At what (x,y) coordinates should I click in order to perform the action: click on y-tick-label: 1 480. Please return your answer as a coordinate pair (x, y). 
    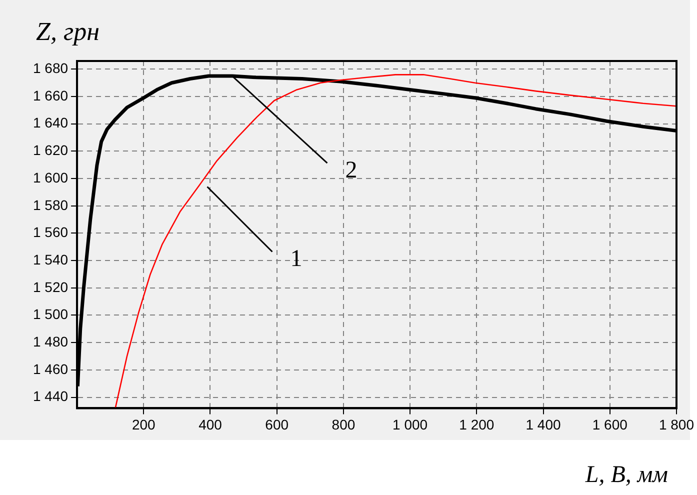
    Looking at the image, I should click on (50, 341).